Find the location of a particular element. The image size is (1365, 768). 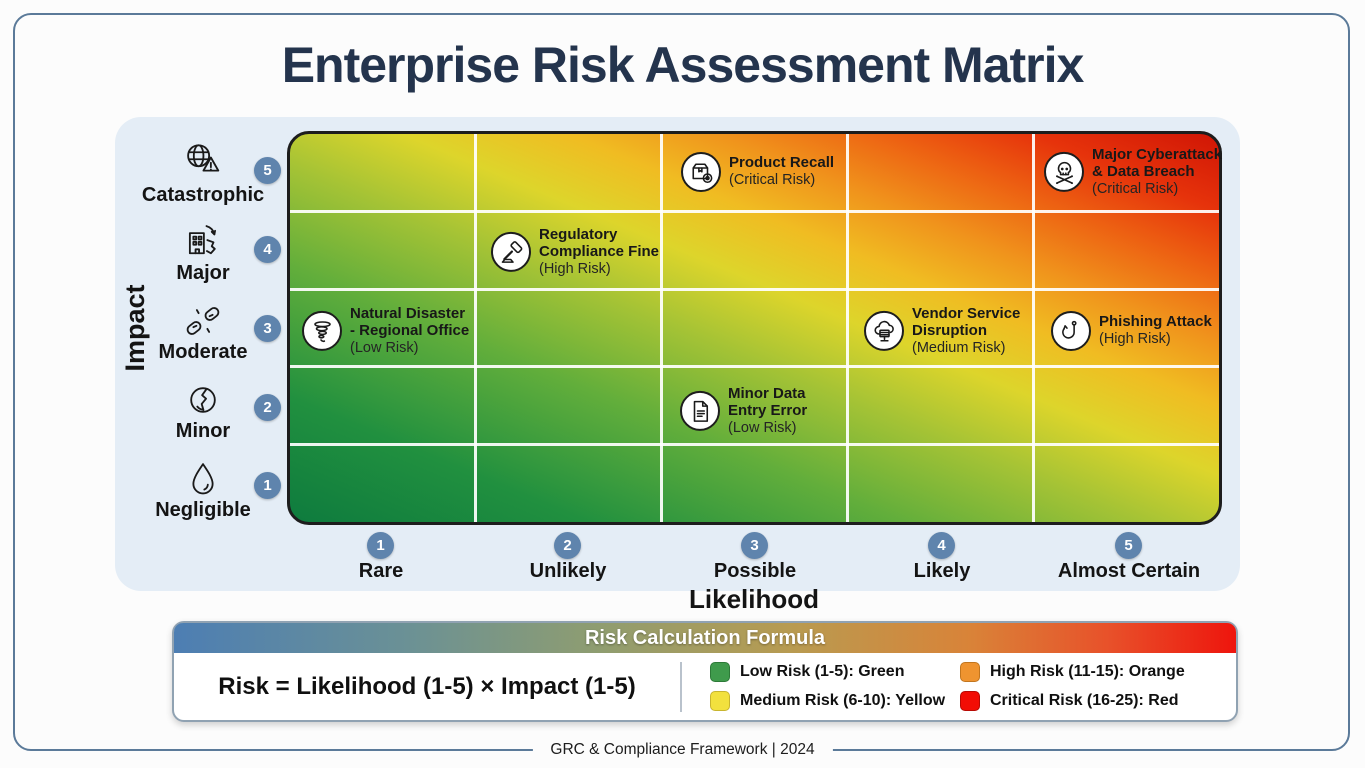

likelihood-label-likely: Likely is located at coordinates (942, 571).